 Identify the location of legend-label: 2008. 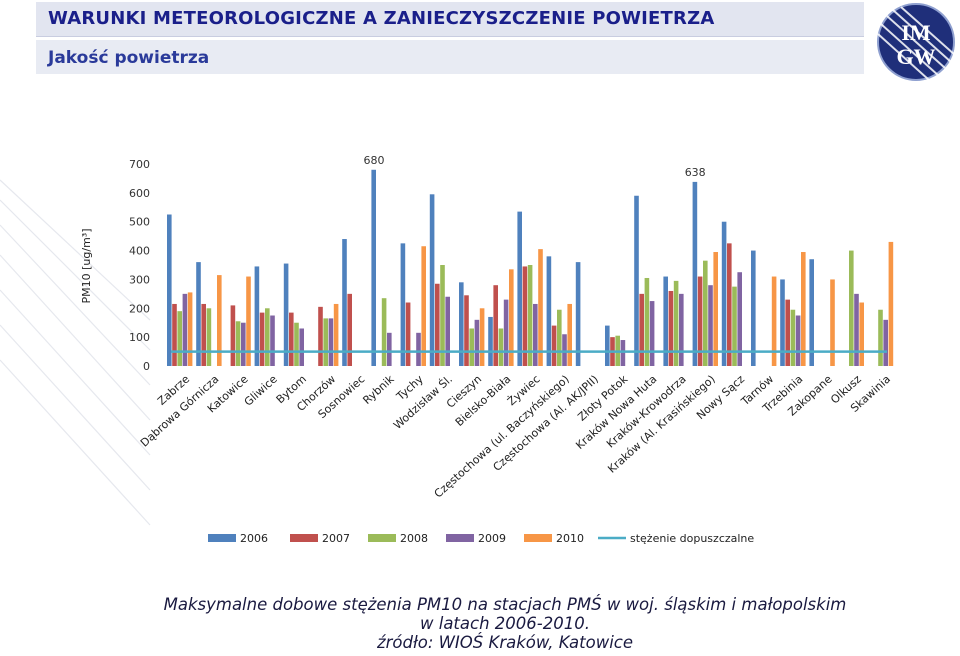
(414, 538).